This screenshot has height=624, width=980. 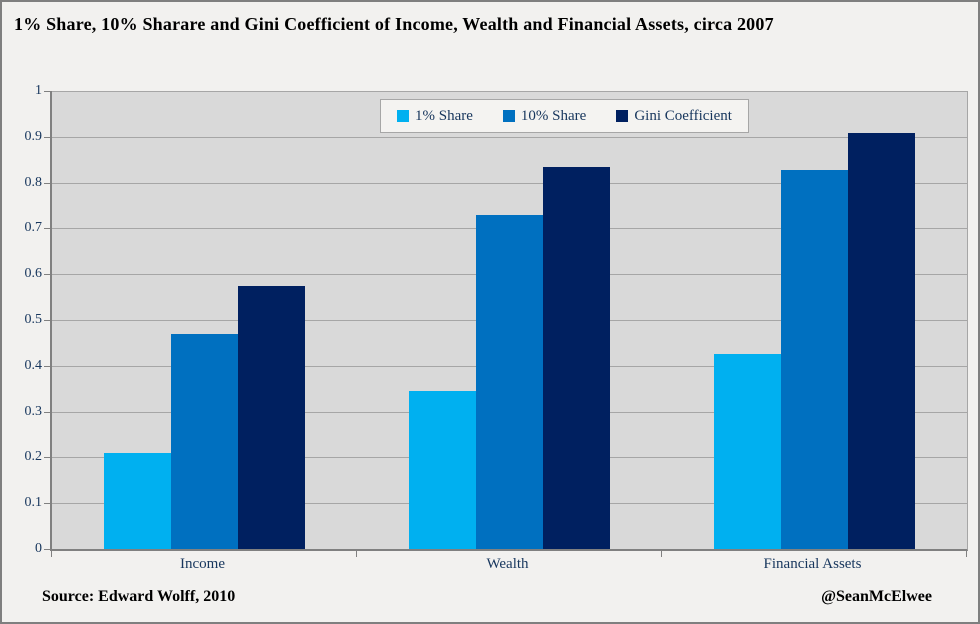 What do you see at coordinates (553, 115) in the screenshot?
I see `legend-label: 10% Share` at bounding box center [553, 115].